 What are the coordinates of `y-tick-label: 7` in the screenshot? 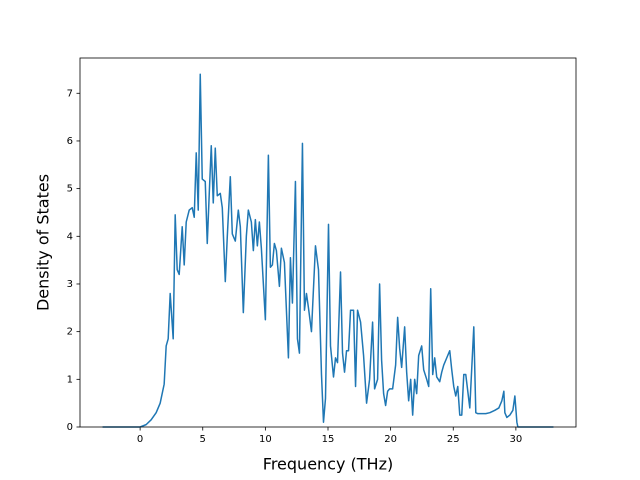 It's located at (70, 93).